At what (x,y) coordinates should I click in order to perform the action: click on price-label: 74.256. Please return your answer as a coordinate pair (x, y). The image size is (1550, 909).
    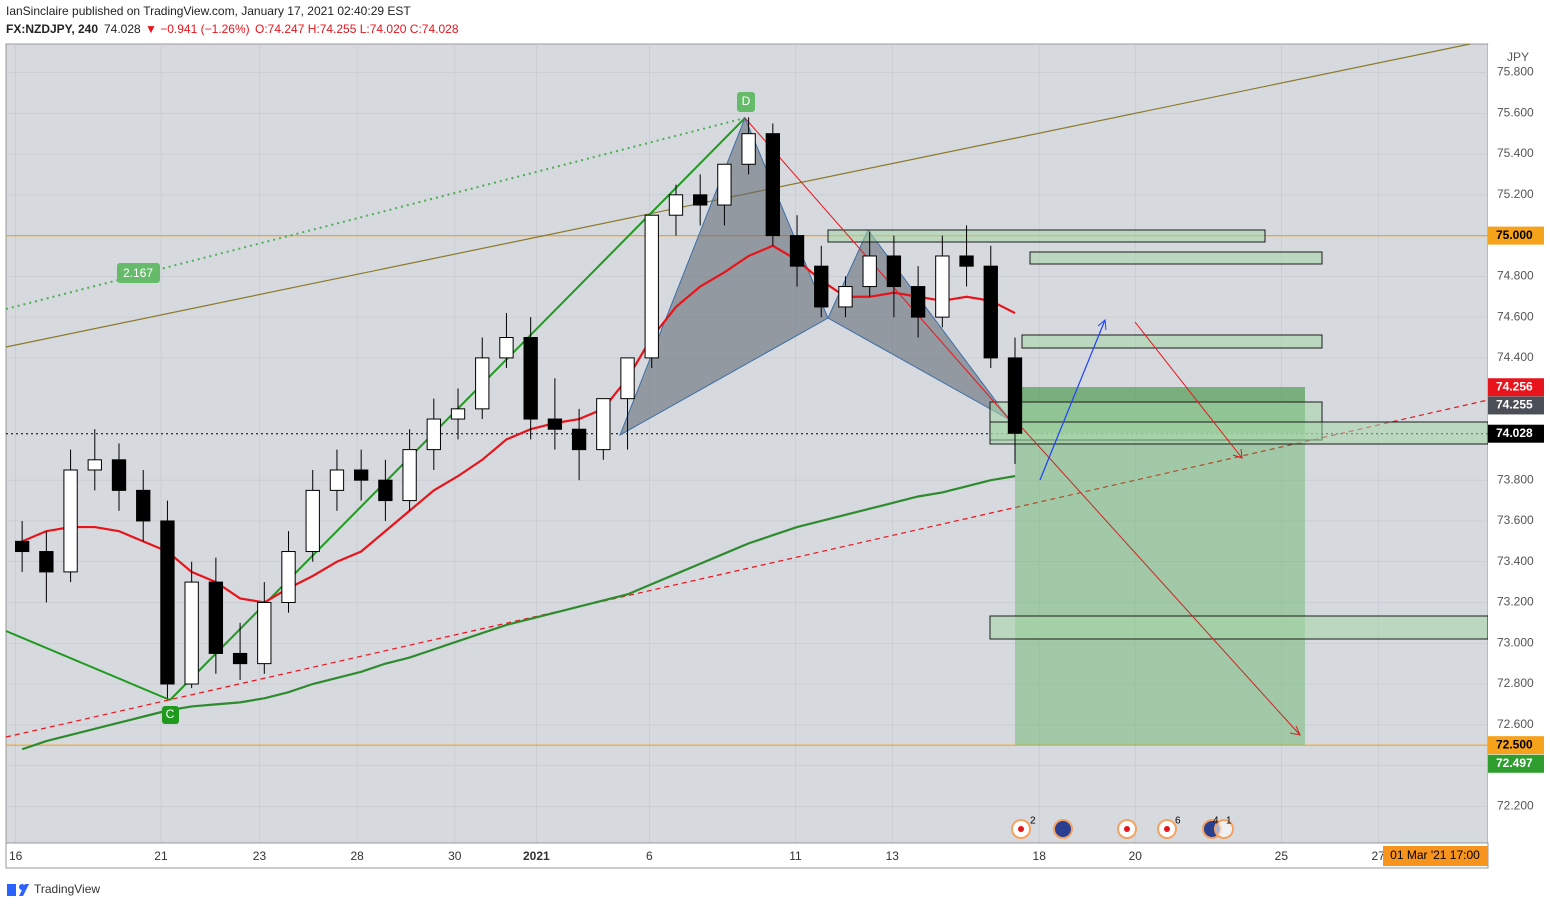
    Looking at the image, I should click on (1514, 386).